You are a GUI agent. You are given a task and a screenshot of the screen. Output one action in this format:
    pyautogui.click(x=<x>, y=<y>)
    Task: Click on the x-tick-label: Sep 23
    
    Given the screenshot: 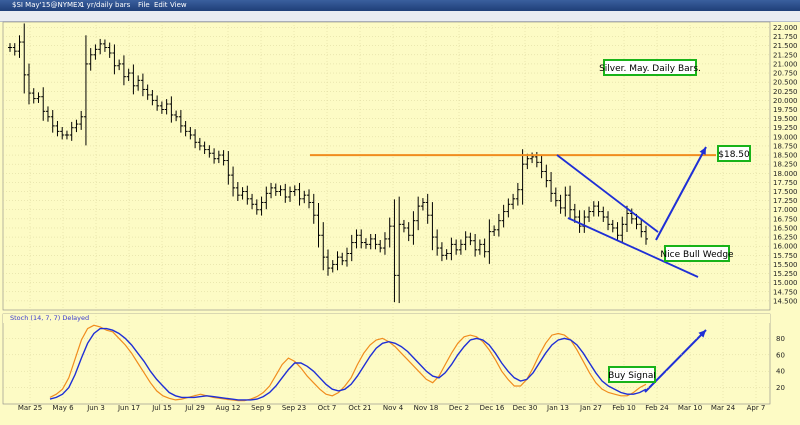 What is the action you would take?
    pyautogui.click(x=294, y=408)
    